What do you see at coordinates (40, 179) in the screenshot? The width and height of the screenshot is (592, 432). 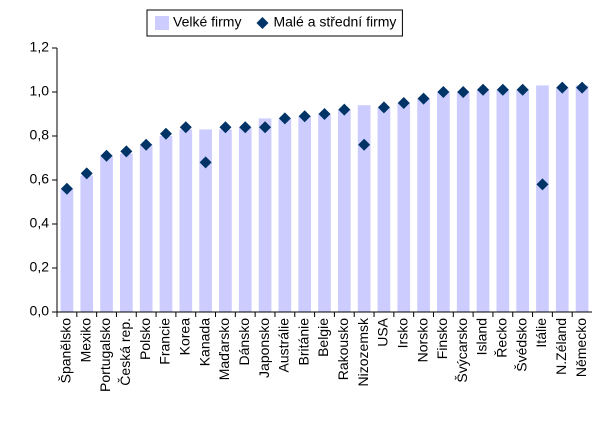 I see `y-tick-label: 0,6` at bounding box center [40, 179].